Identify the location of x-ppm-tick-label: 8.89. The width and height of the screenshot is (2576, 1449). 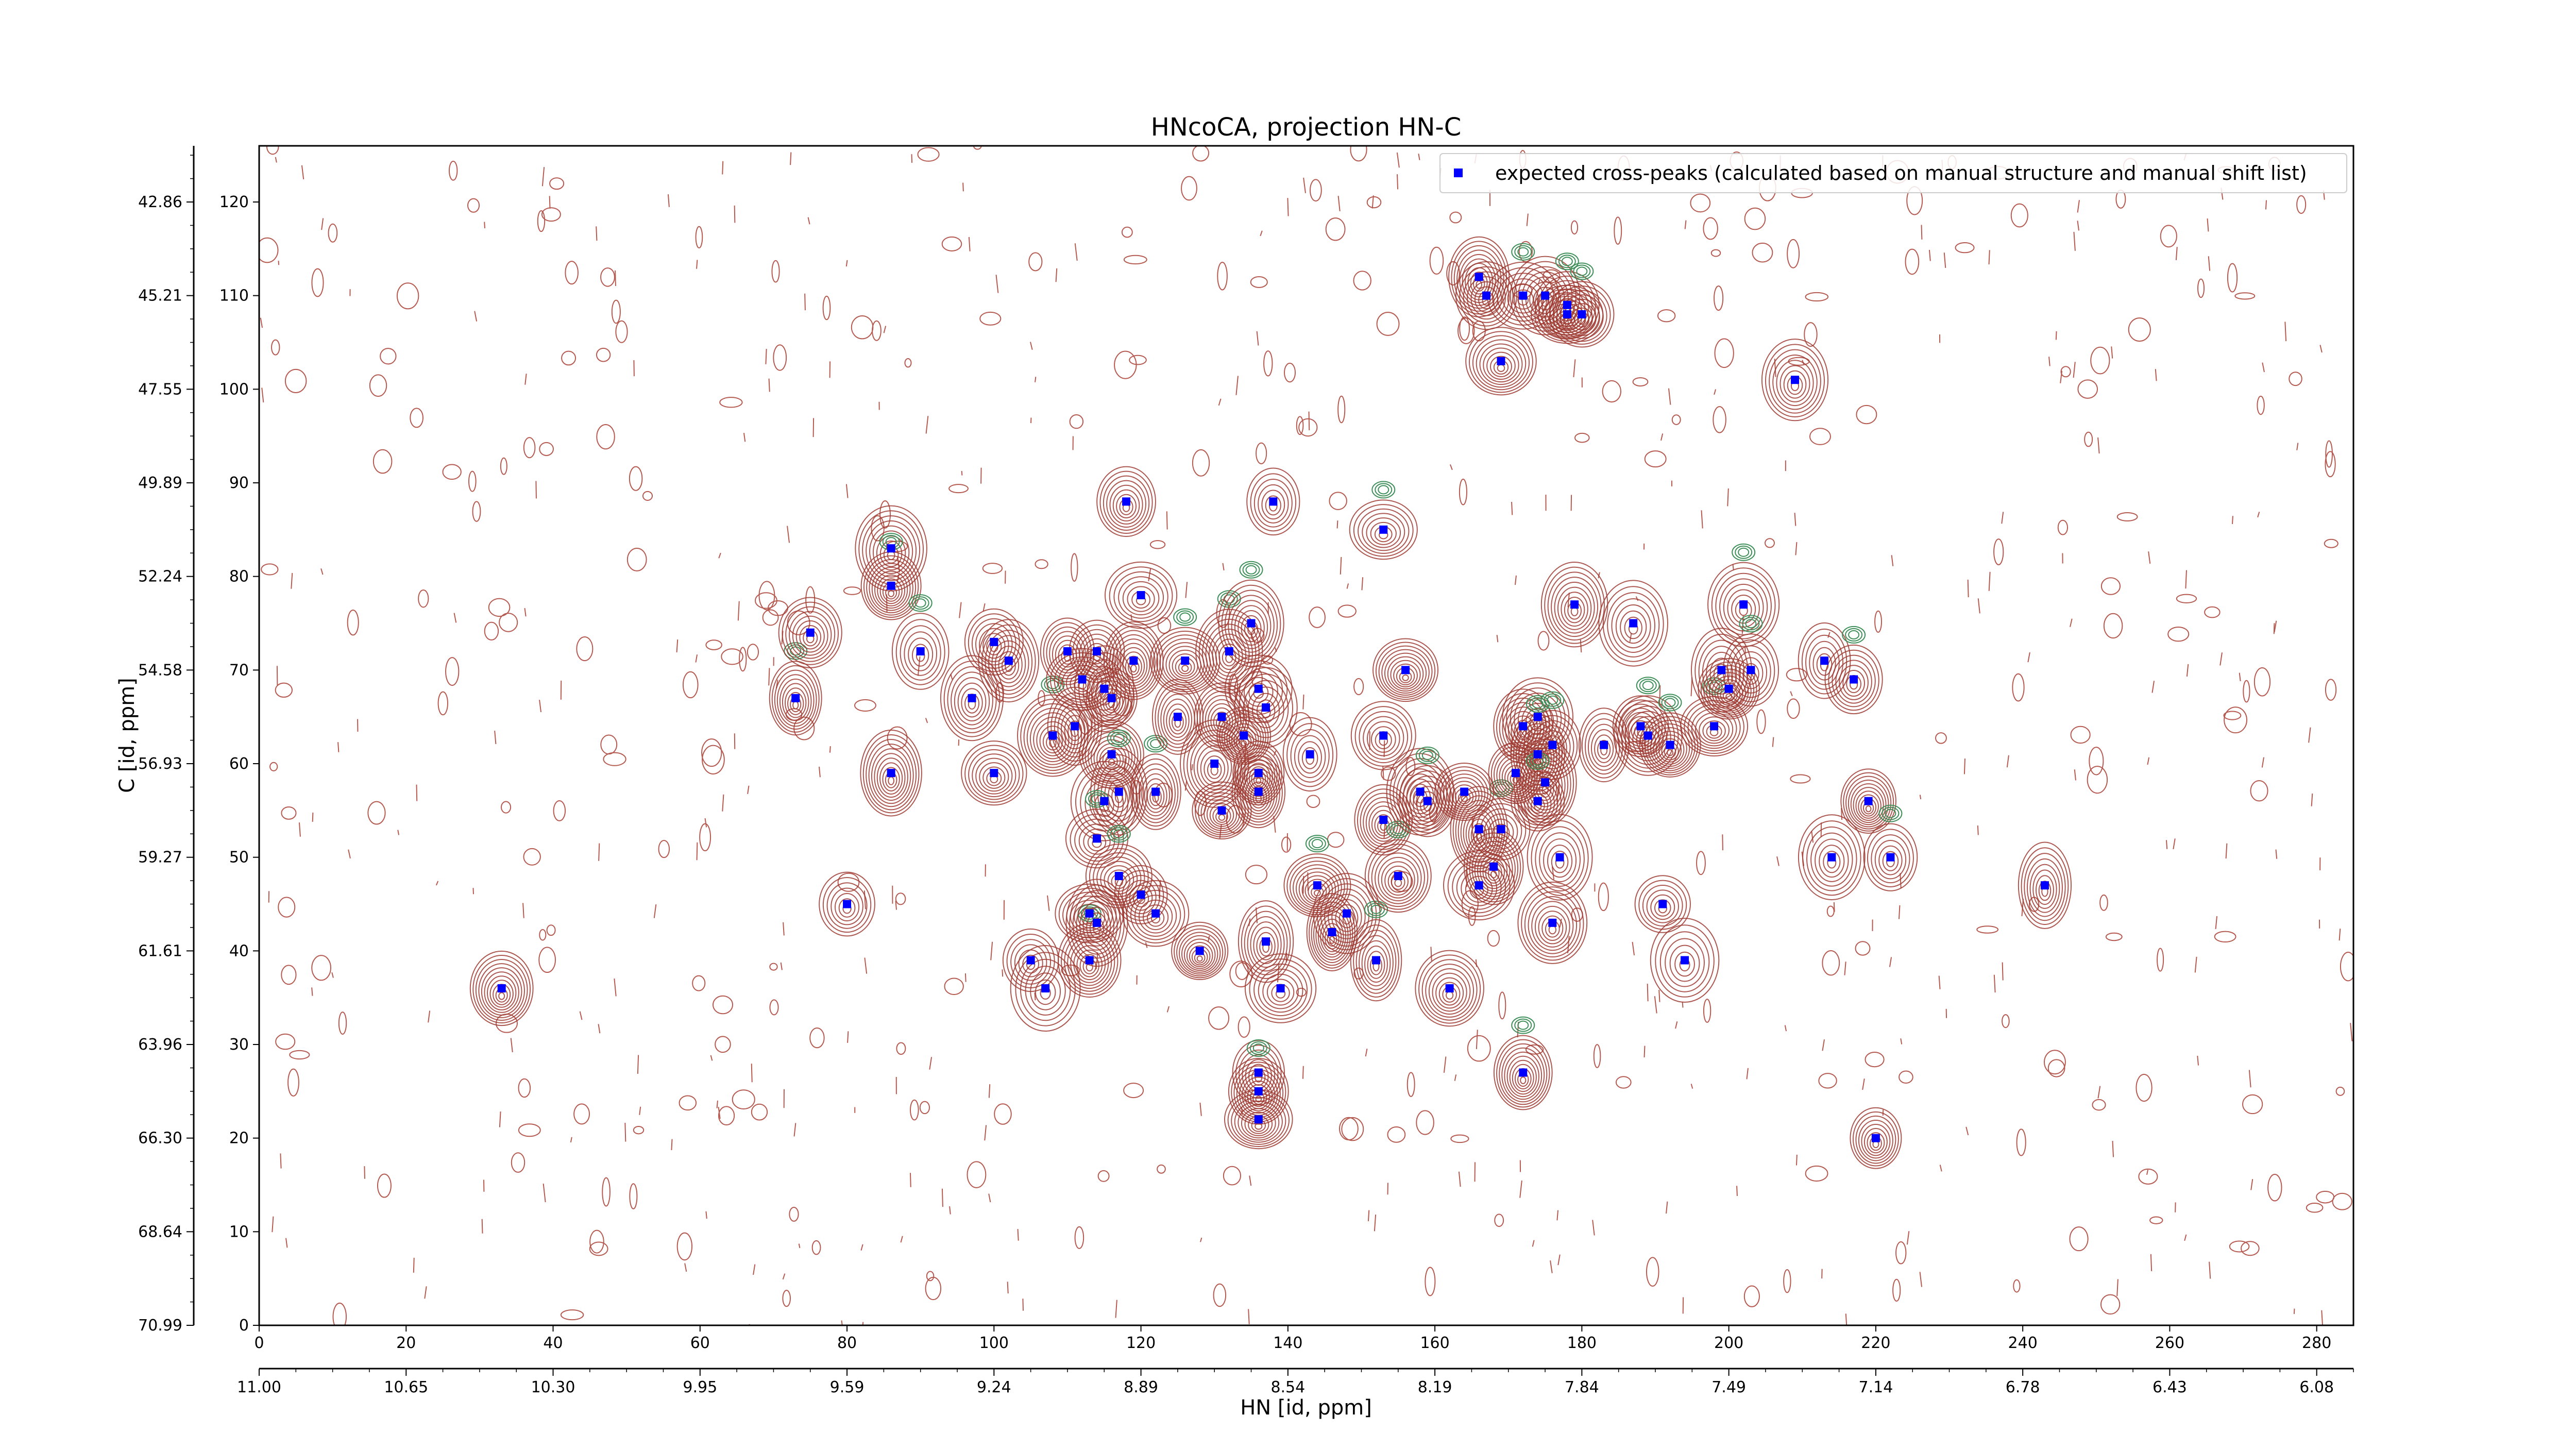
(1141, 1387).